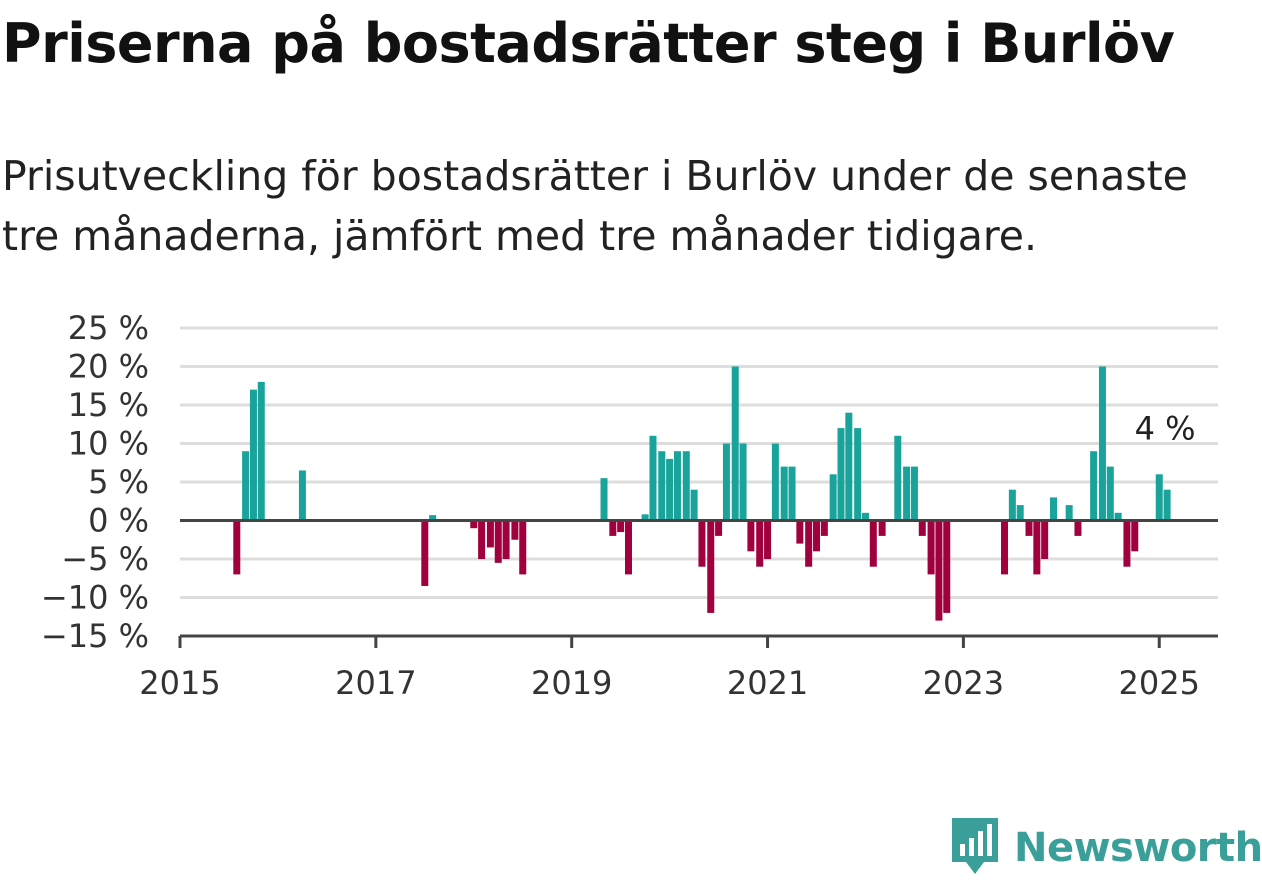 This screenshot has height=880, width=1262. Describe the element at coordinates (118, 521) in the screenshot. I see `y-tick-label: 0 %` at that location.